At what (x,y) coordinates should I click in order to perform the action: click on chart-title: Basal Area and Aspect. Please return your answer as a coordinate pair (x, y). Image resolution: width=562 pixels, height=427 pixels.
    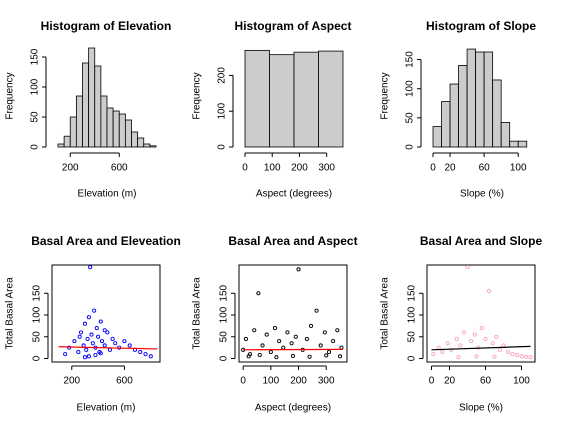
    Looking at the image, I should click on (292, 241).